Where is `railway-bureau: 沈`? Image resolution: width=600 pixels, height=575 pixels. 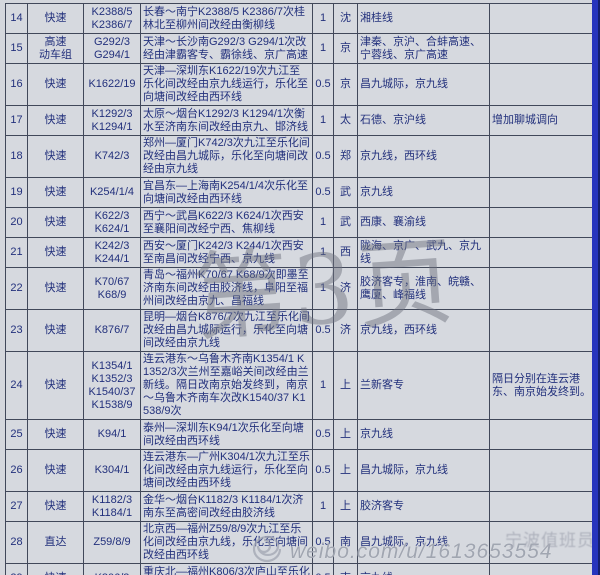 railway-bureau: 沈 is located at coordinates (345, 18).